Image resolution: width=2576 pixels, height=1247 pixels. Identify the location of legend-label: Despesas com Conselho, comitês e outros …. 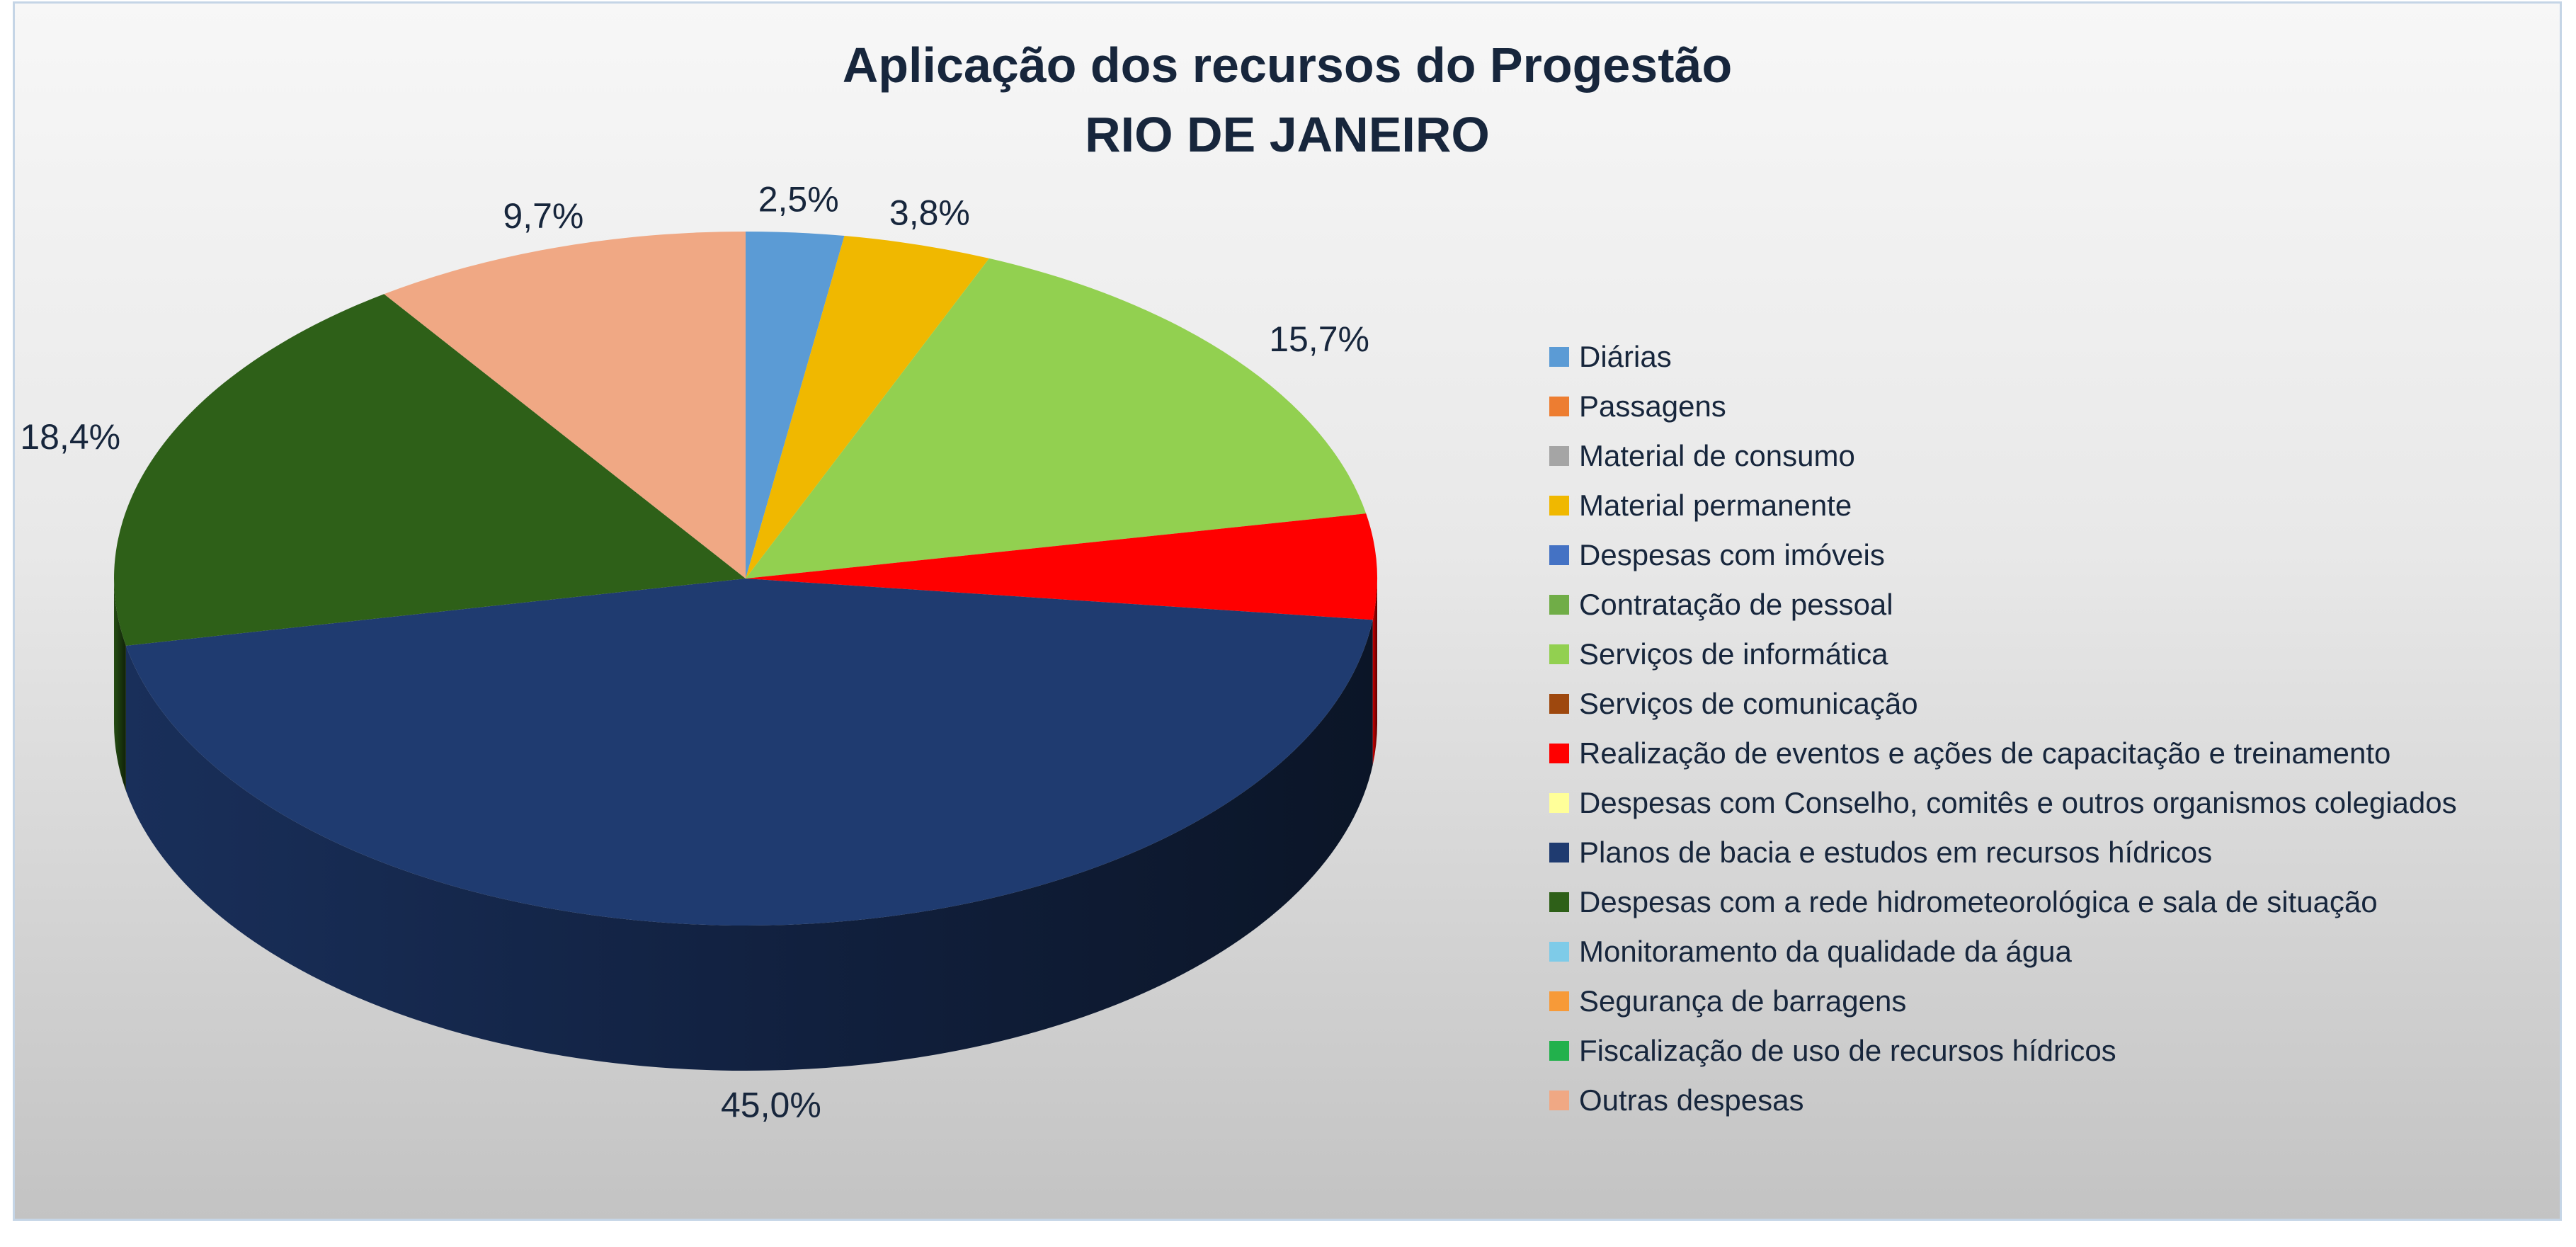
(2018, 802).